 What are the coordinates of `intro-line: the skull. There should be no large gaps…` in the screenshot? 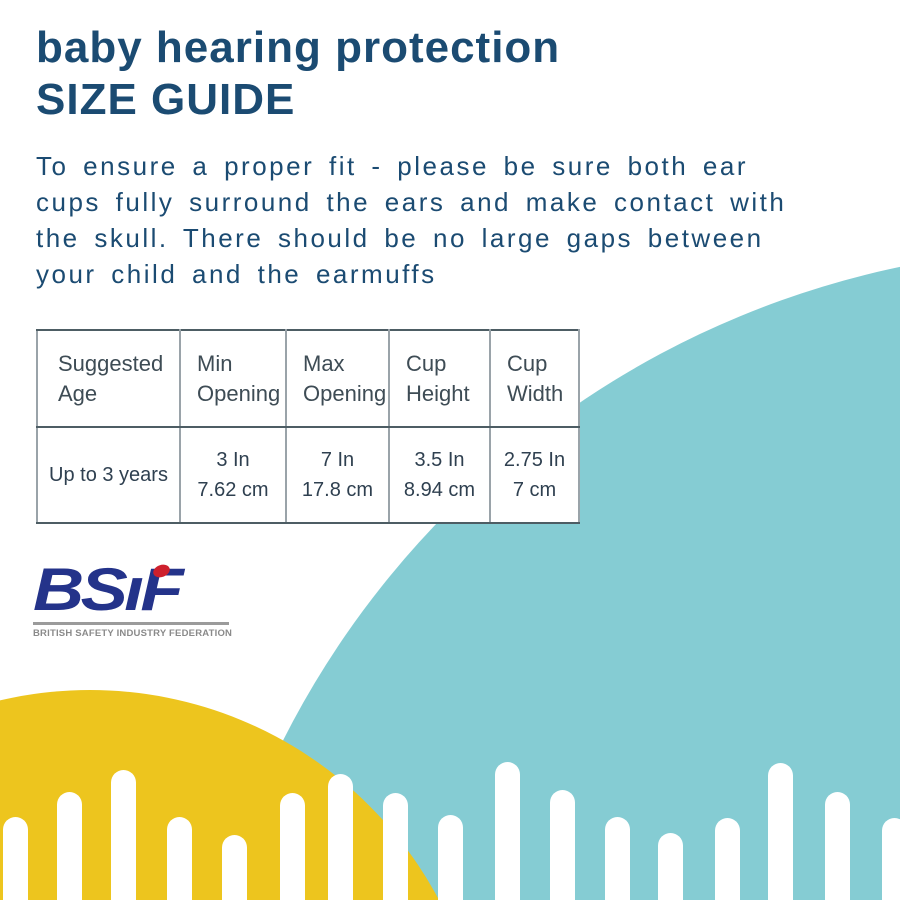 It's located at (400, 238).